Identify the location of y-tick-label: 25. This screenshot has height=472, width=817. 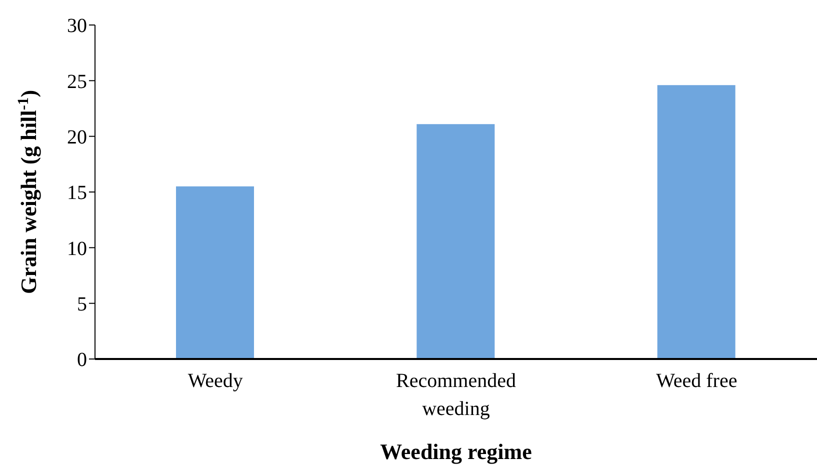
(77, 81).